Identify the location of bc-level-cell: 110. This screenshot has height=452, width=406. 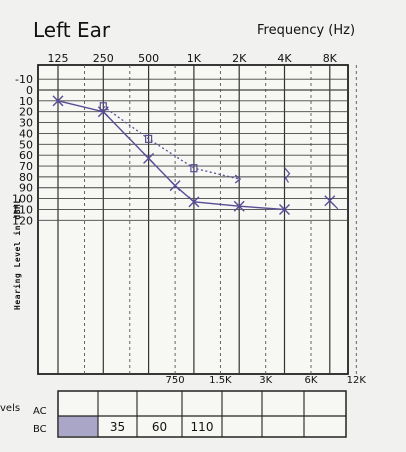
(202, 427).